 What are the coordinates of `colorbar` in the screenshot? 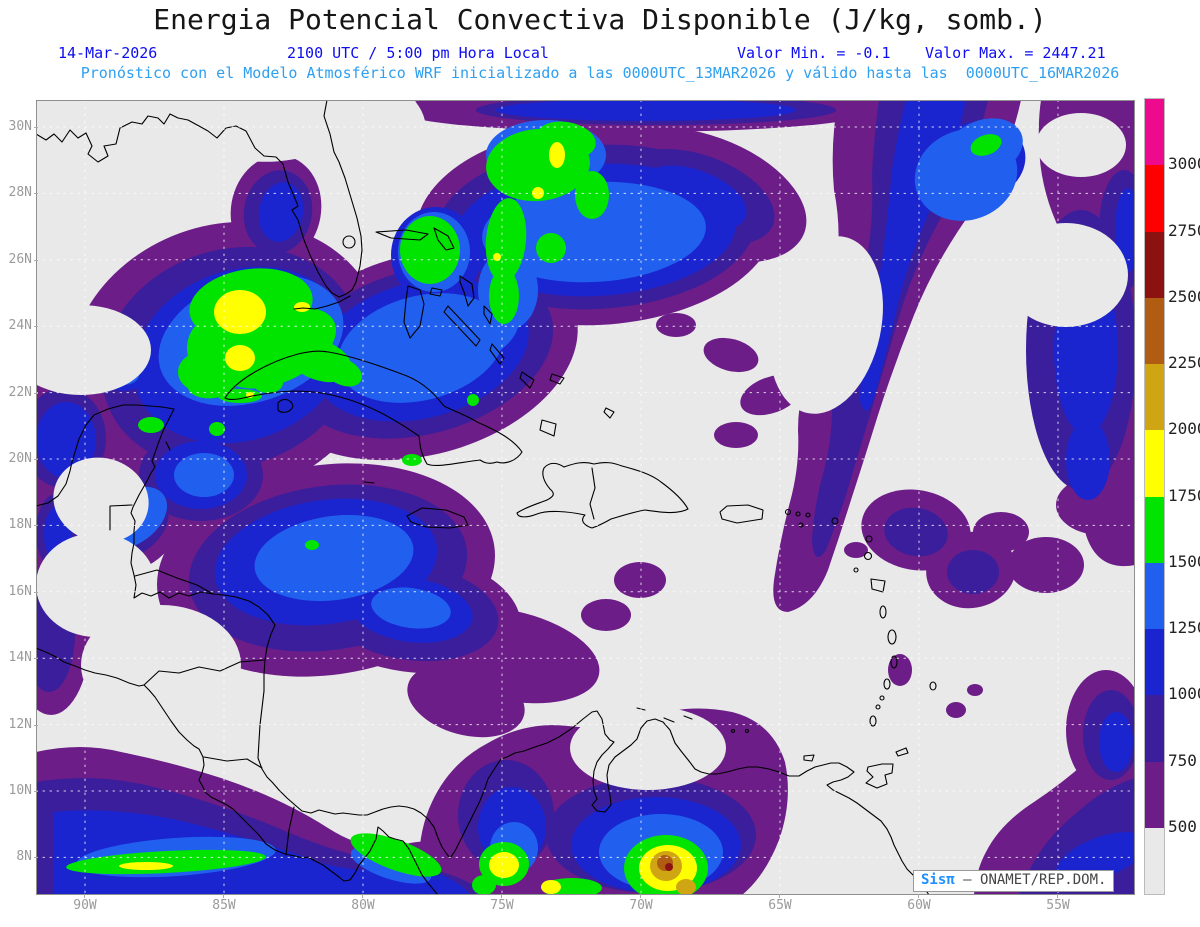 It's located at (1154, 496).